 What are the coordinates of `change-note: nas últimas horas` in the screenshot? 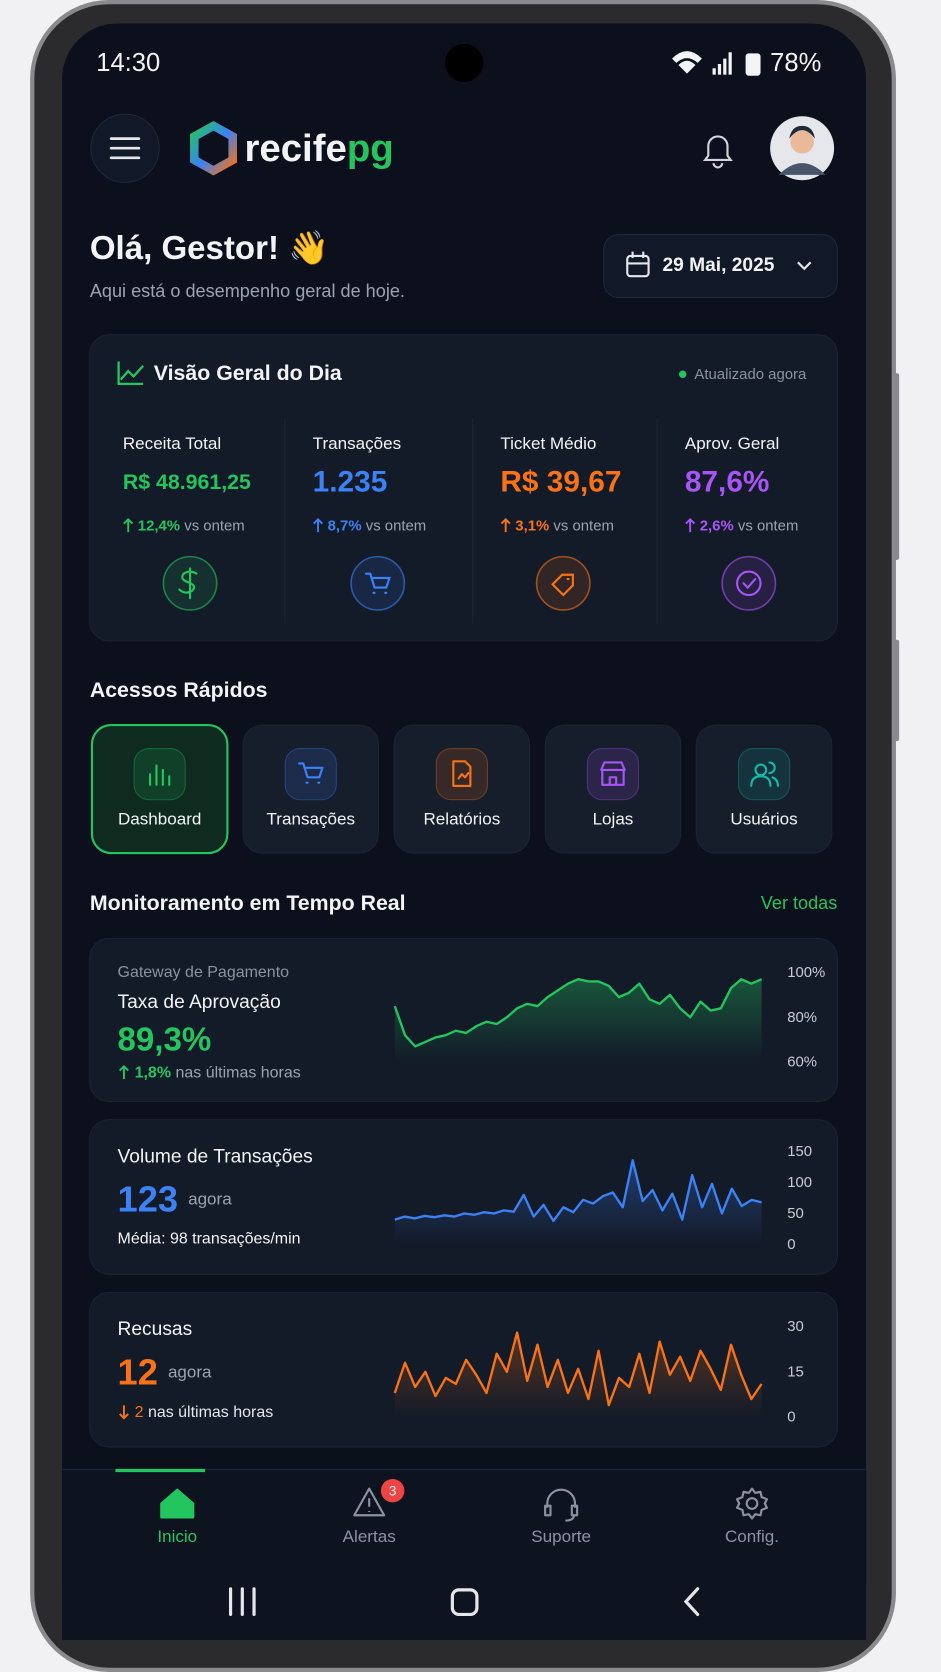 It's located at (210, 1411).